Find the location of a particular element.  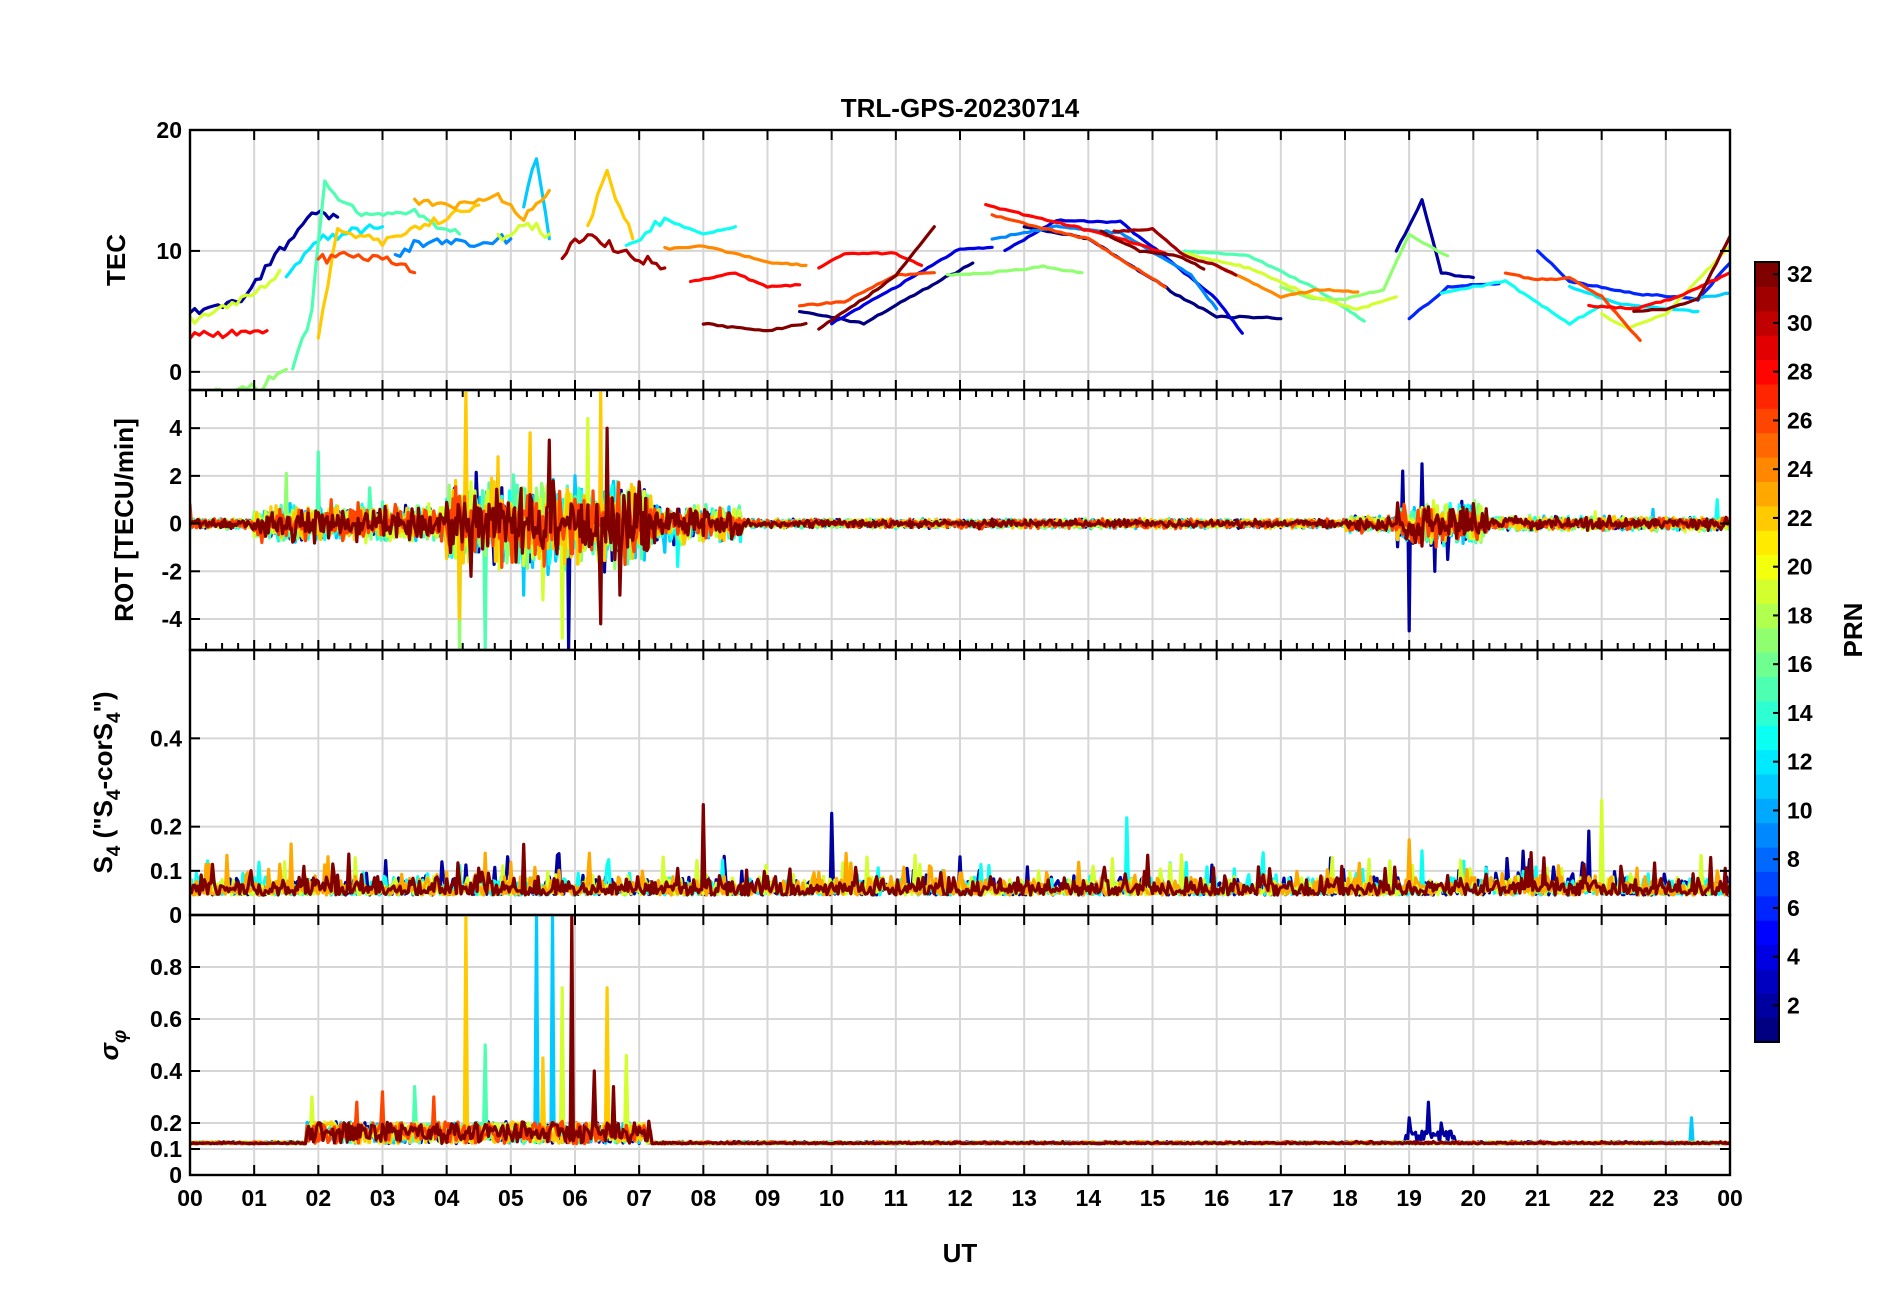

x-tick-label: 22 is located at coordinates (1602, 1198).